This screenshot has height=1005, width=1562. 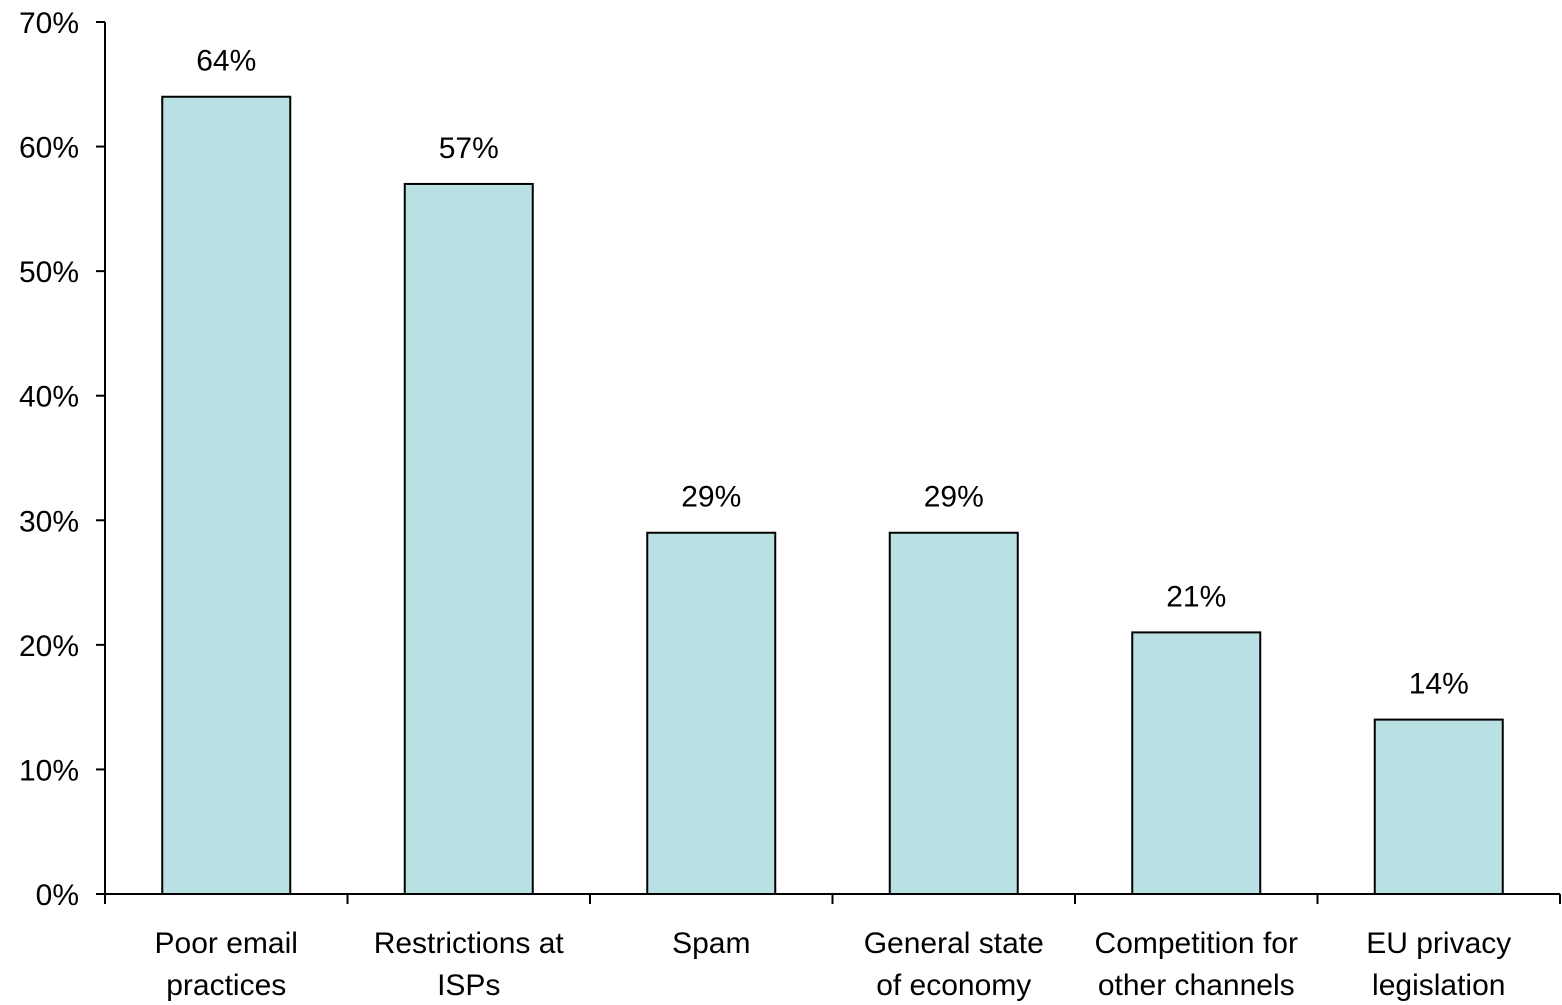 I want to click on y-tick-label: 50%, so click(x=49, y=272).